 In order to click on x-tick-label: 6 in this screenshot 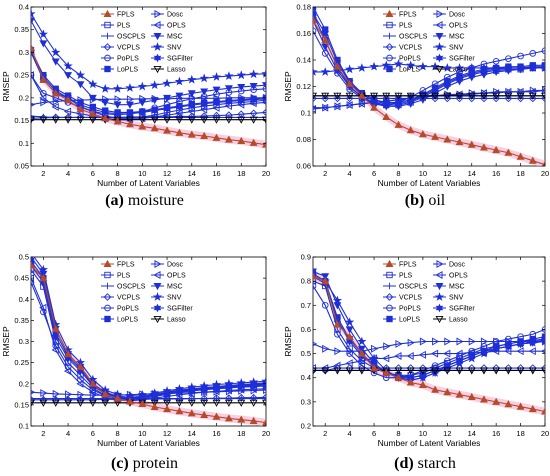, I will do `click(93, 173)`.